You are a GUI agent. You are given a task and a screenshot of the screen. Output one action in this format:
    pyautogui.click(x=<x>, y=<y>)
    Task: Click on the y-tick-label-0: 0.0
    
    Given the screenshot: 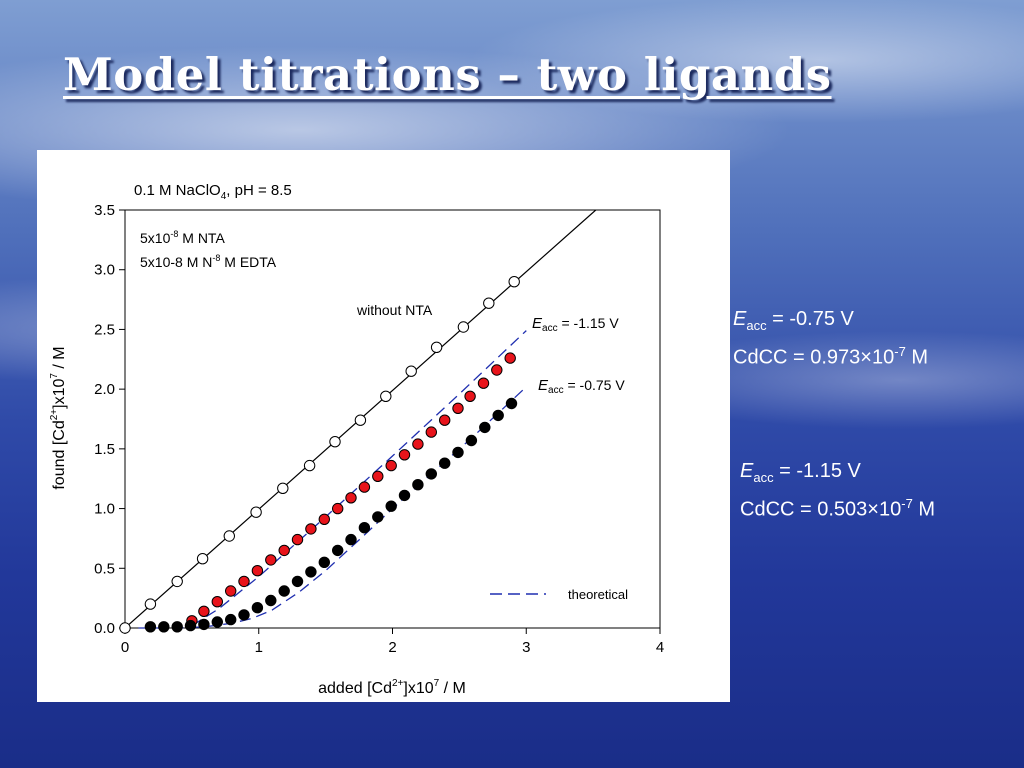 What is the action you would take?
    pyautogui.click(x=104, y=628)
    